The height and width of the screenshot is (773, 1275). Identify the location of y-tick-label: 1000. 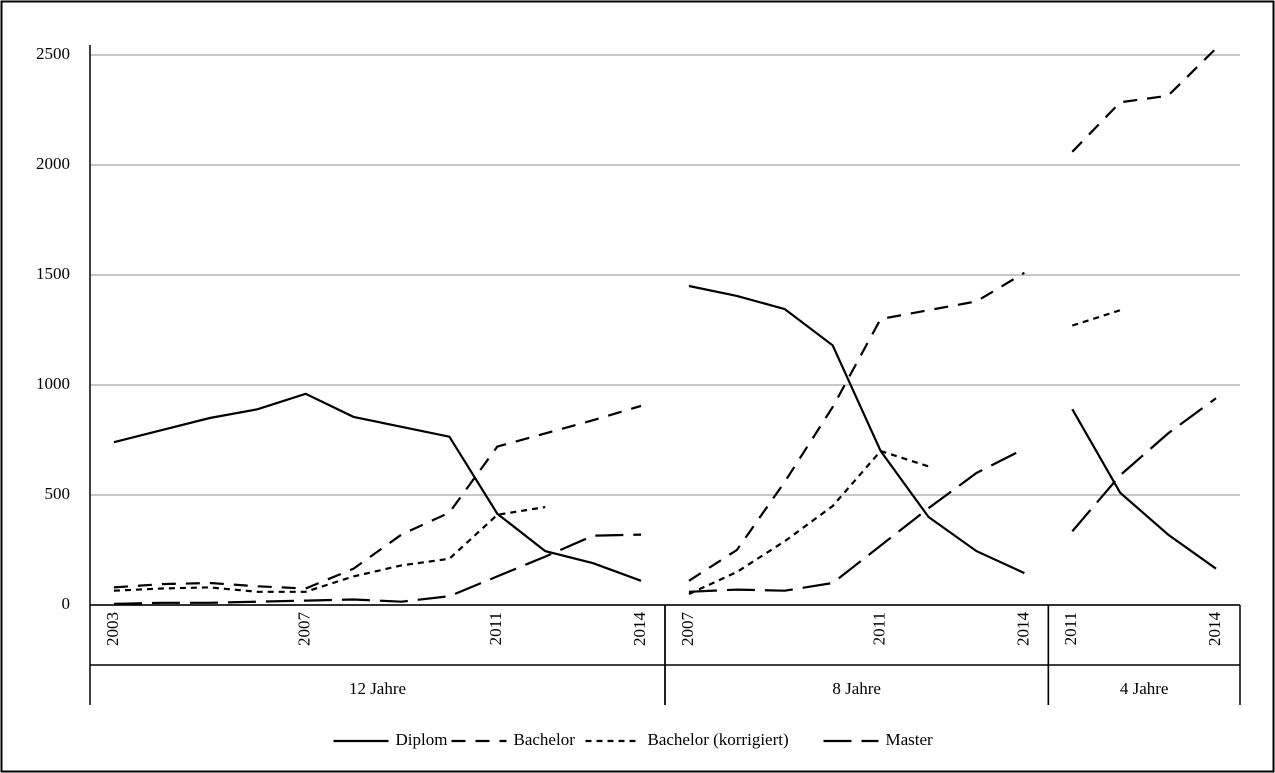
(53, 383).